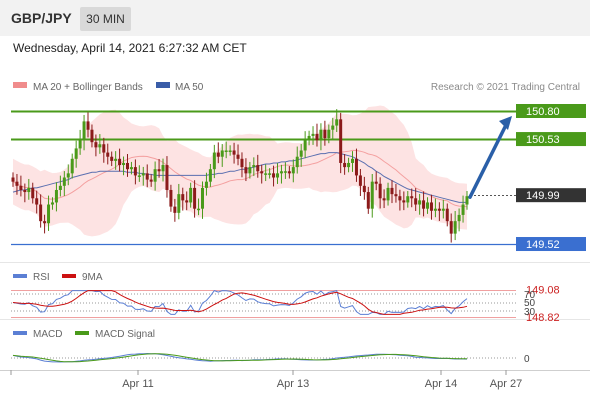 This screenshot has width=590, height=400. What do you see at coordinates (20, 85) in the screenshot?
I see `ma20-legend-swatch` at bounding box center [20, 85].